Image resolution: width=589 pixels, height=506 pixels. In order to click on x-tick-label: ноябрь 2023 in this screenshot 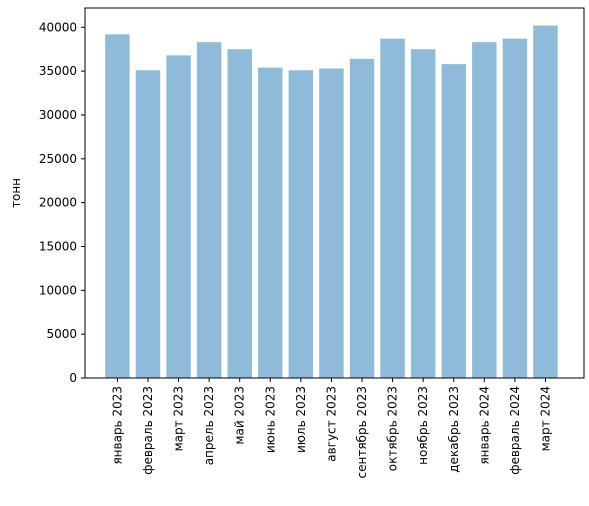, I will do `click(423, 425)`.